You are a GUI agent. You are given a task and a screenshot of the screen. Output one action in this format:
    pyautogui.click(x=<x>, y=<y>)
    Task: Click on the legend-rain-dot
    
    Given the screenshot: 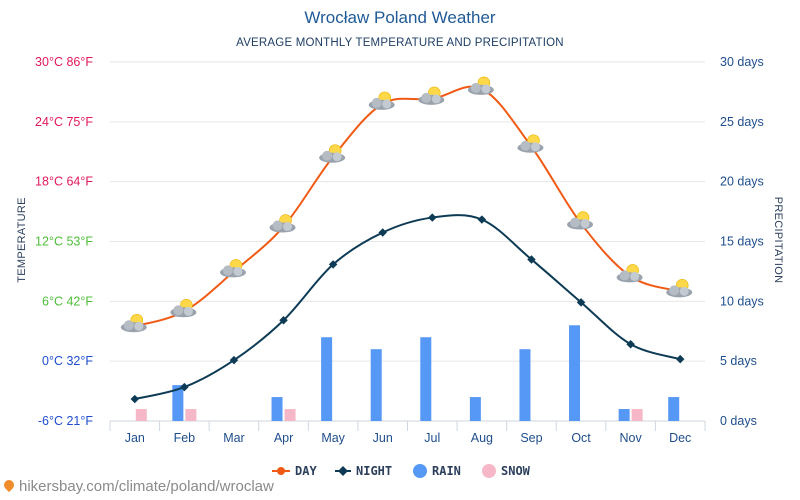 What is the action you would take?
    pyautogui.click(x=420, y=471)
    